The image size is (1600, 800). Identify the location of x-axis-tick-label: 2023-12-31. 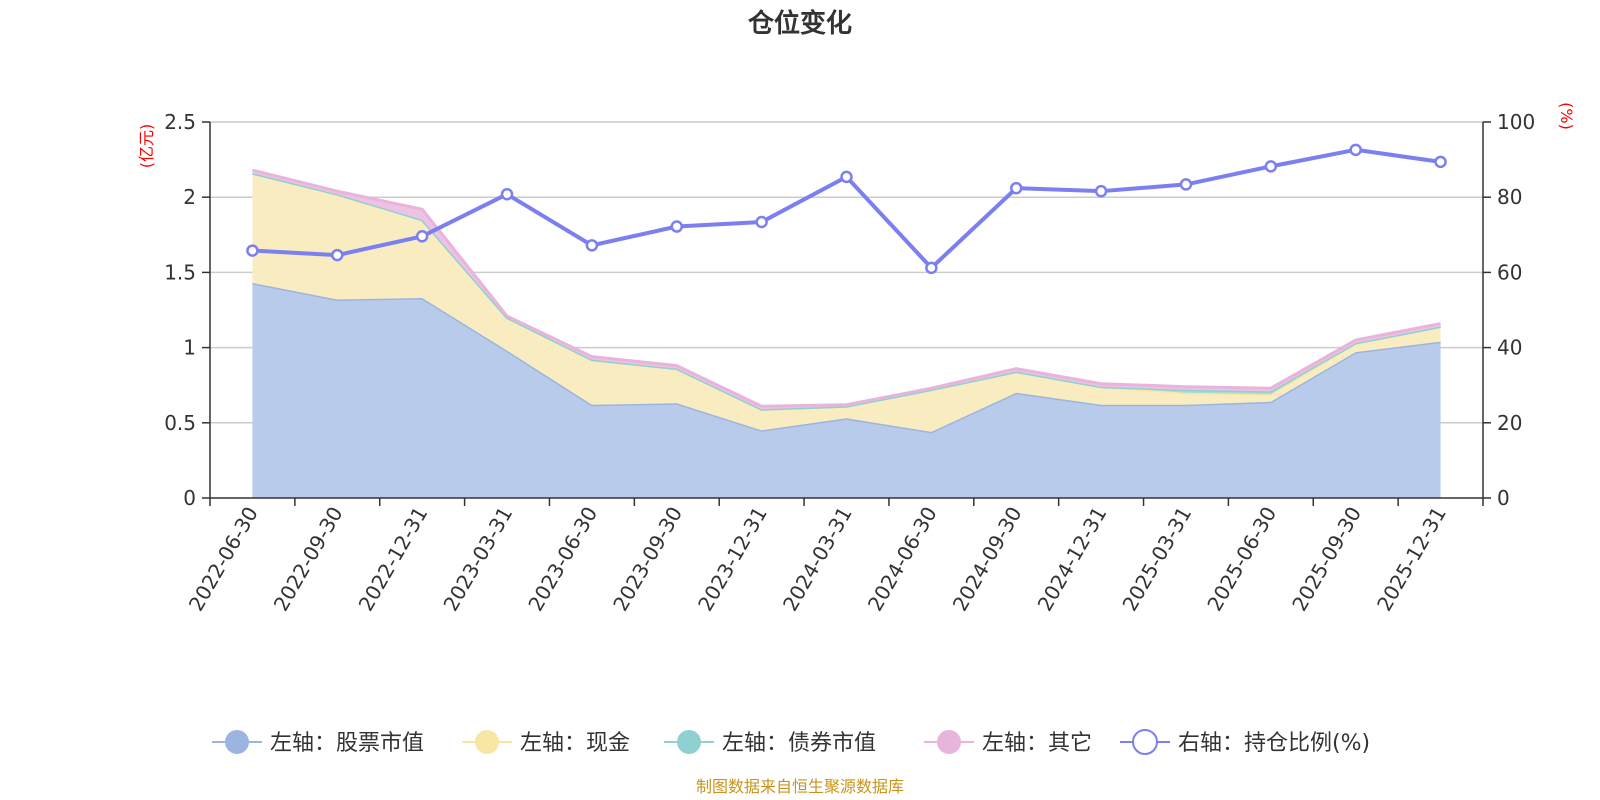
(732, 559).